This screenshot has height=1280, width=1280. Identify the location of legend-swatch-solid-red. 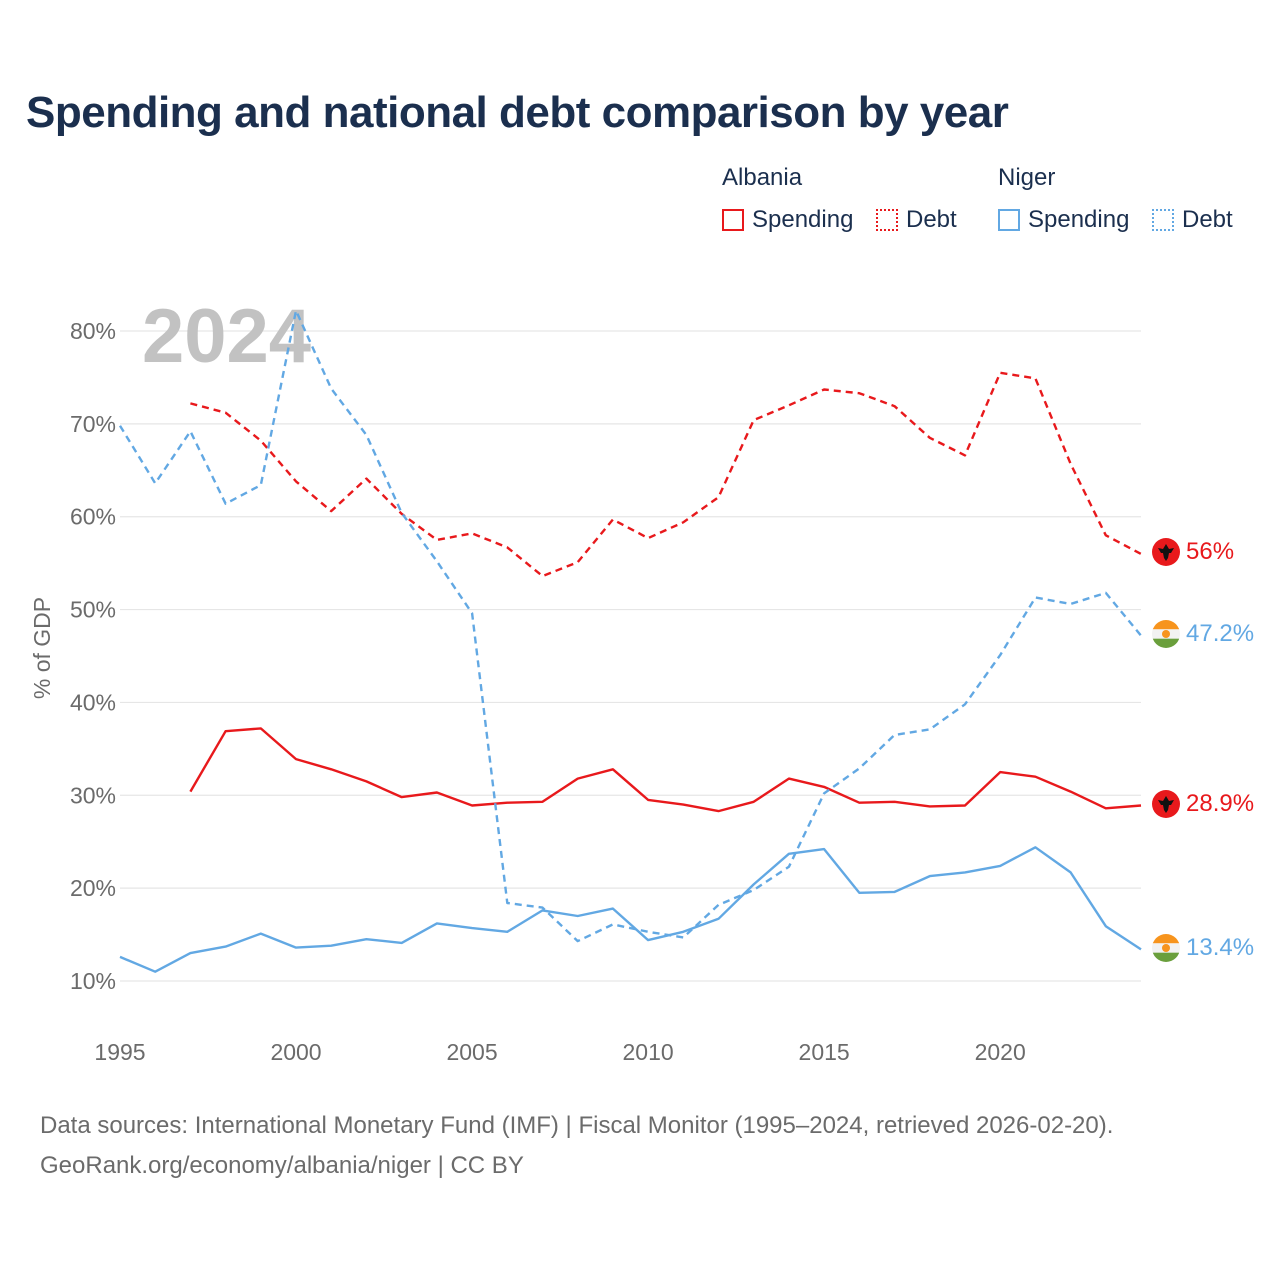
(733, 220).